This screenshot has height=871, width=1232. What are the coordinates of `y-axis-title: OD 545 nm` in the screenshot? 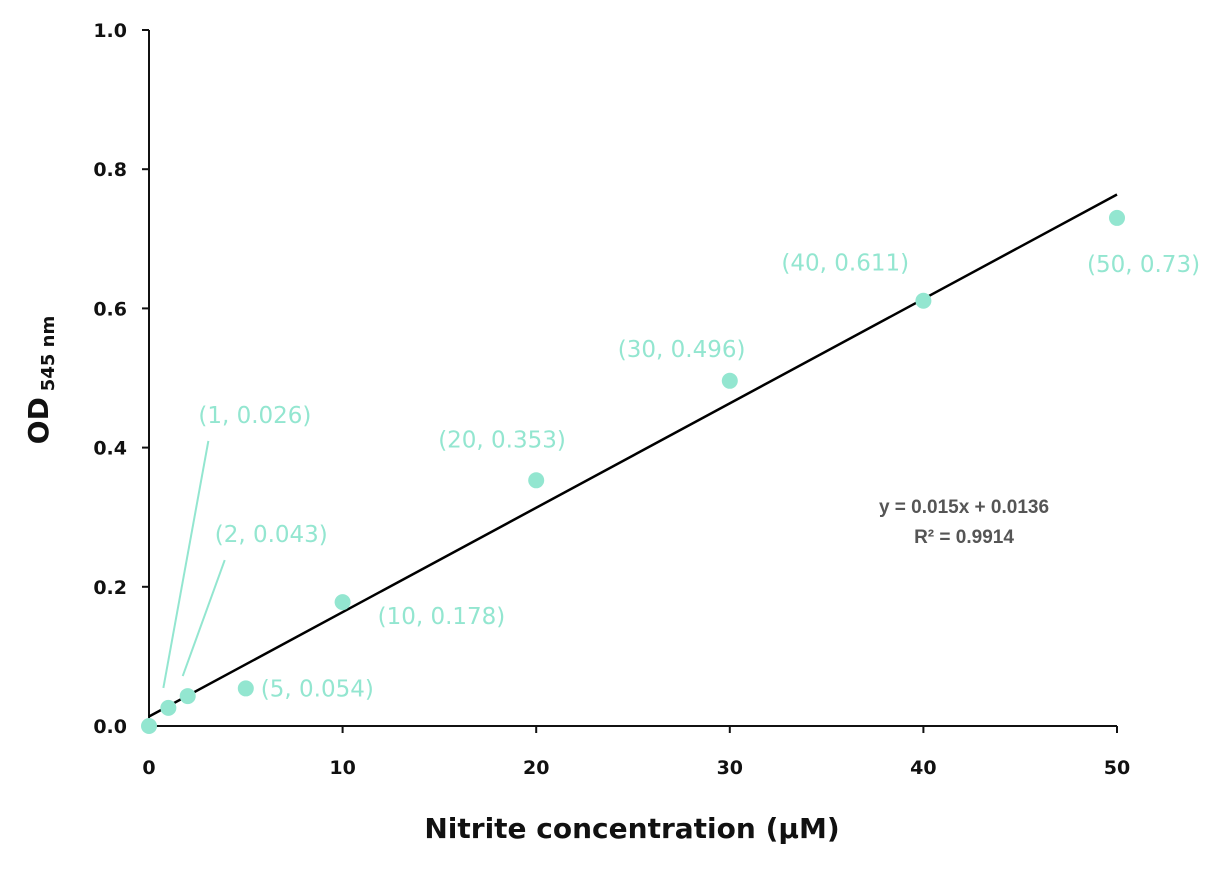 It's located at (40, 380).